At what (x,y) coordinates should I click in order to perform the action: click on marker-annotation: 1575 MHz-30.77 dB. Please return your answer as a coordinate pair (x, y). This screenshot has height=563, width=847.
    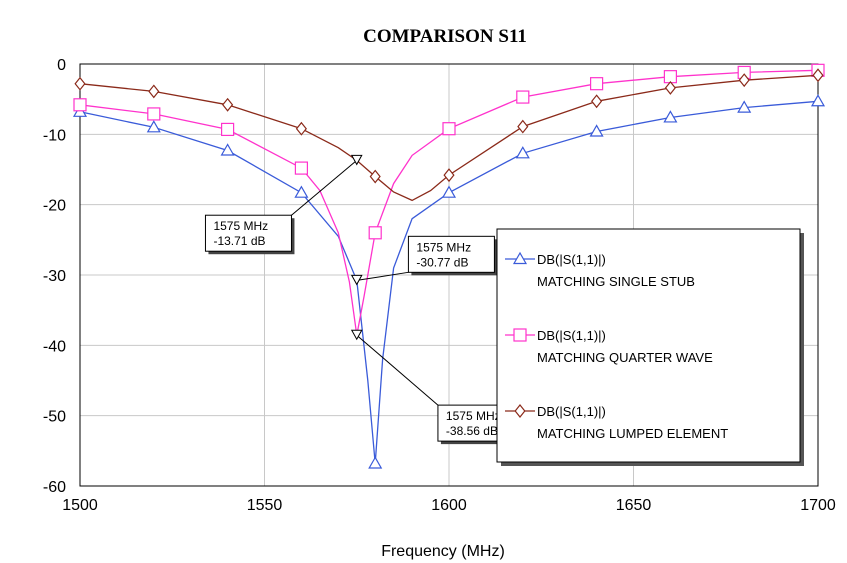
    Looking at the image, I should click on (424, 260).